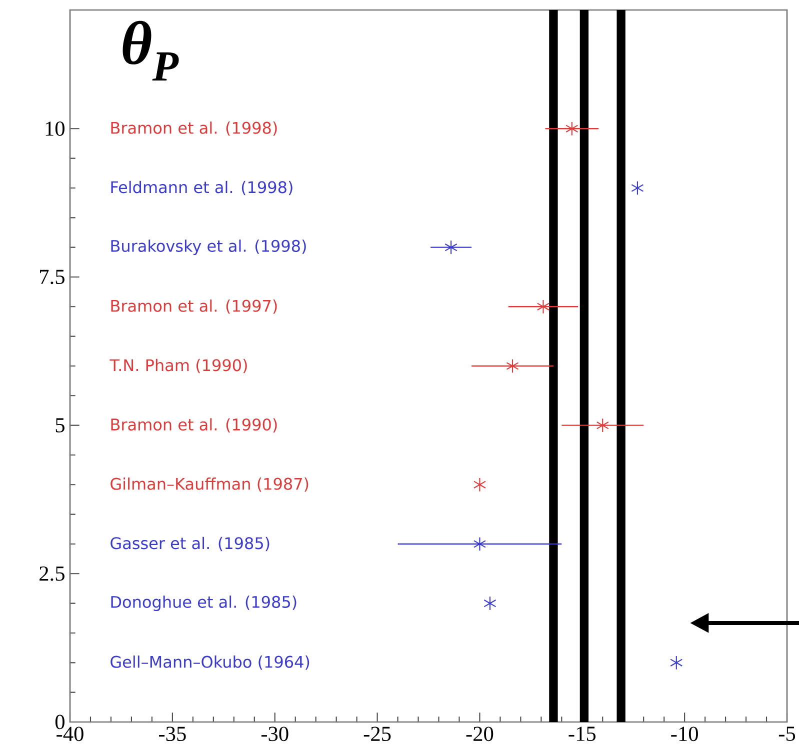 Image resolution: width=799 pixels, height=755 pixels. I want to click on annotation: Bramon et al. (1990), so click(194, 425).